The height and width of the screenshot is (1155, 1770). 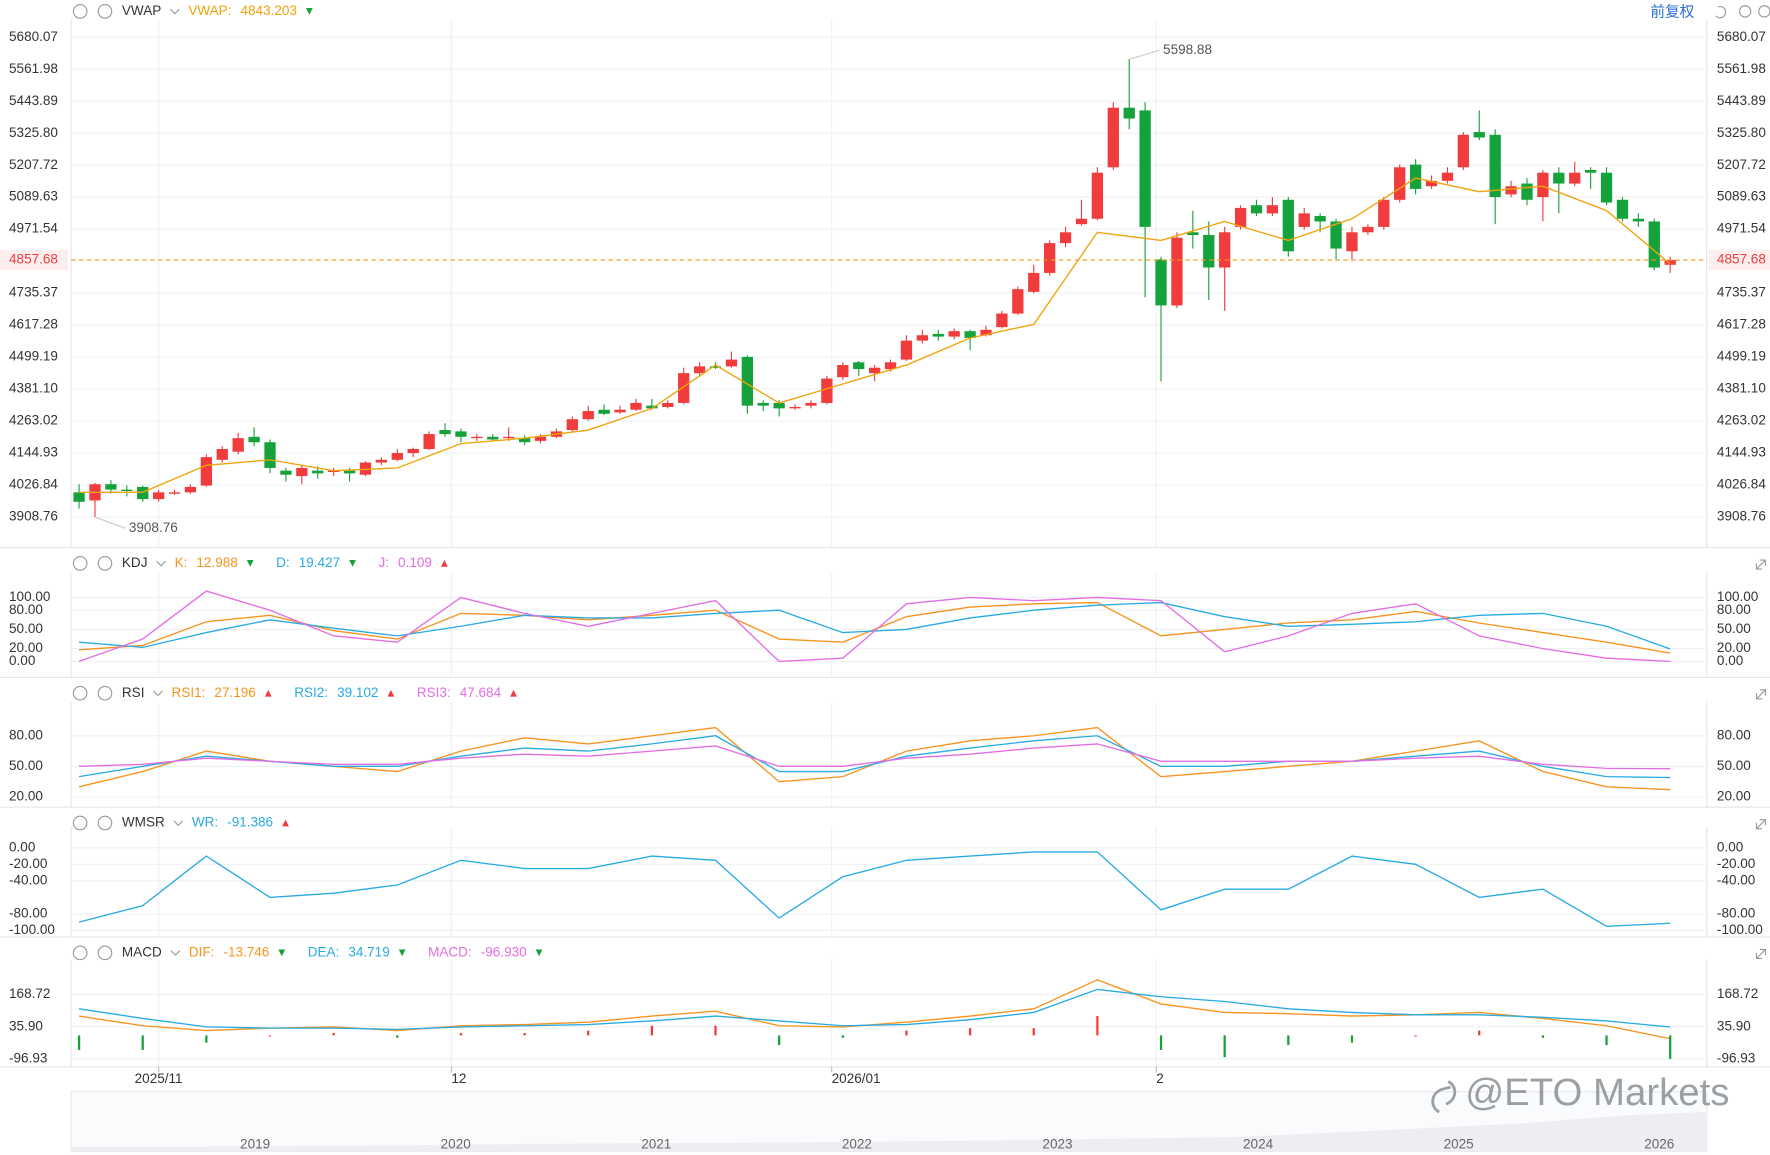 I want to click on extreme-label: 5598.88, so click(x=1187, y=49).